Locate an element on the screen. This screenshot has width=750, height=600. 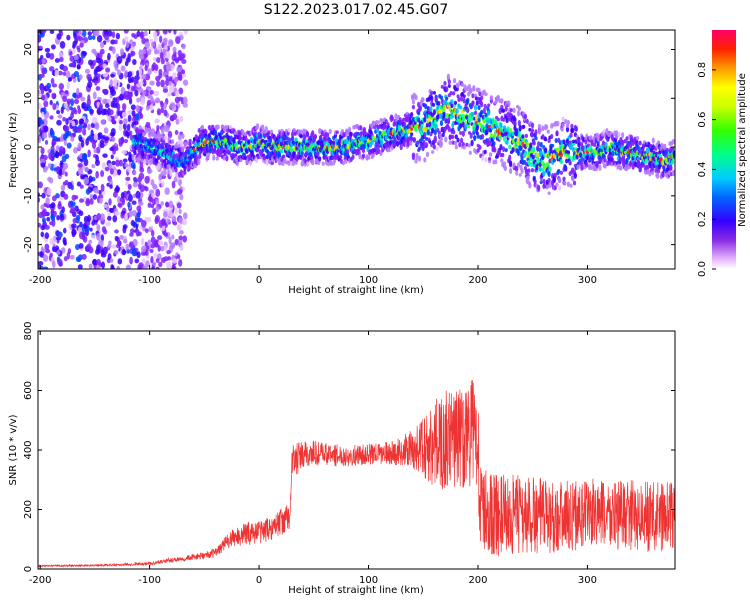
x-tick-label: 100 is located at coordinates (368, 580).